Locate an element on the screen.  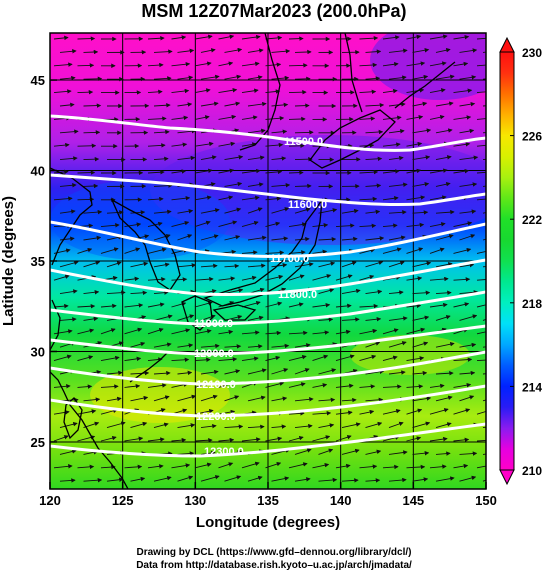
colorbar-tick-label: 210 is located at coordinates (532, 471).